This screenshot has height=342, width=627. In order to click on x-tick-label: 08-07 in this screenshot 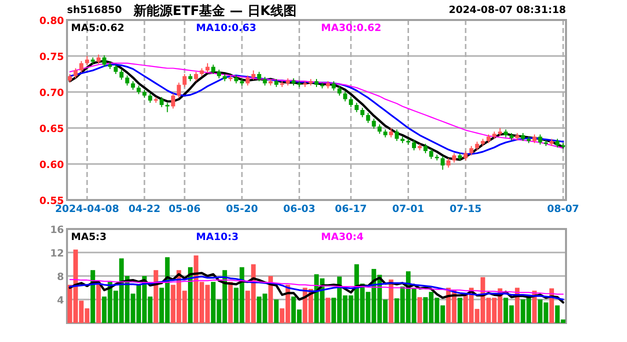, I will do `click(563, 209)`.